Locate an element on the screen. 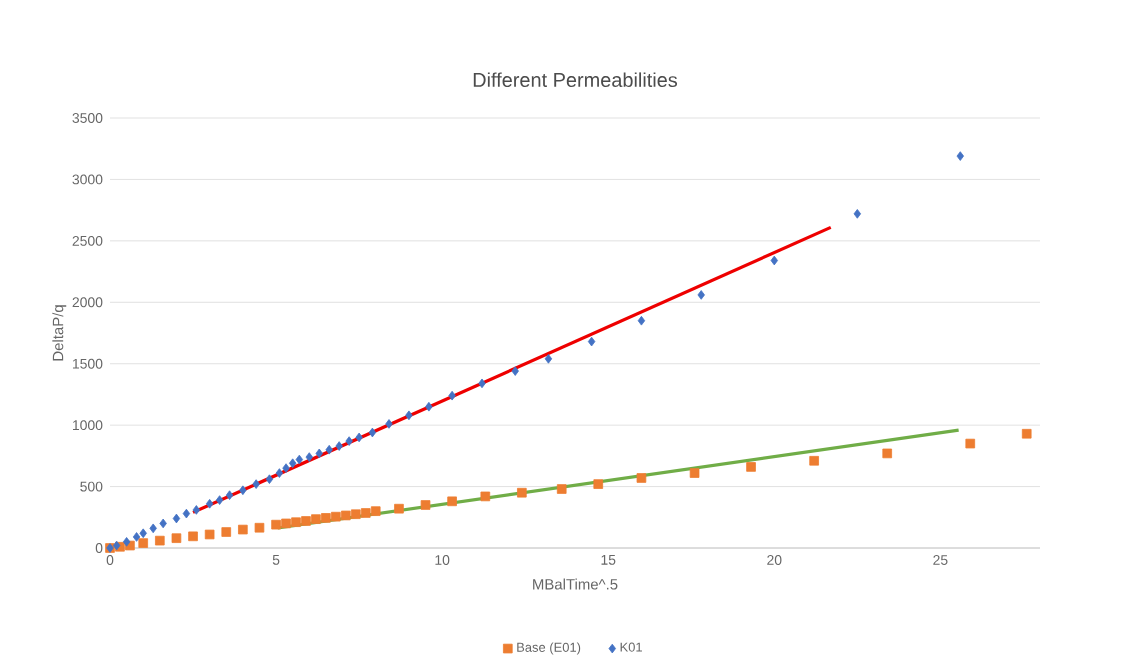  chart-title: Different Permeabilities is located at coordinates (575, 79).